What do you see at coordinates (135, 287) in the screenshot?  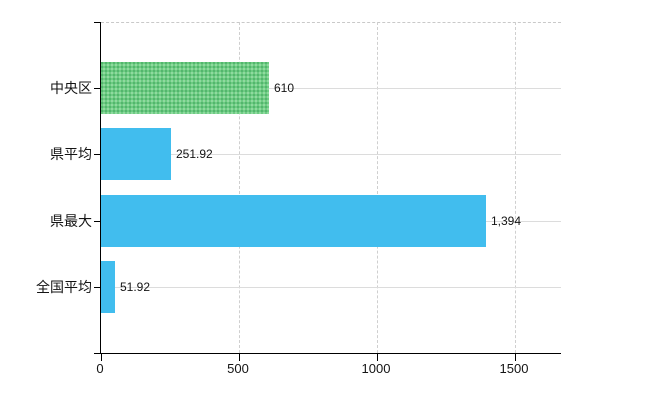 I see `bar-value-label: 51.92` at bounding box center [135, 287].